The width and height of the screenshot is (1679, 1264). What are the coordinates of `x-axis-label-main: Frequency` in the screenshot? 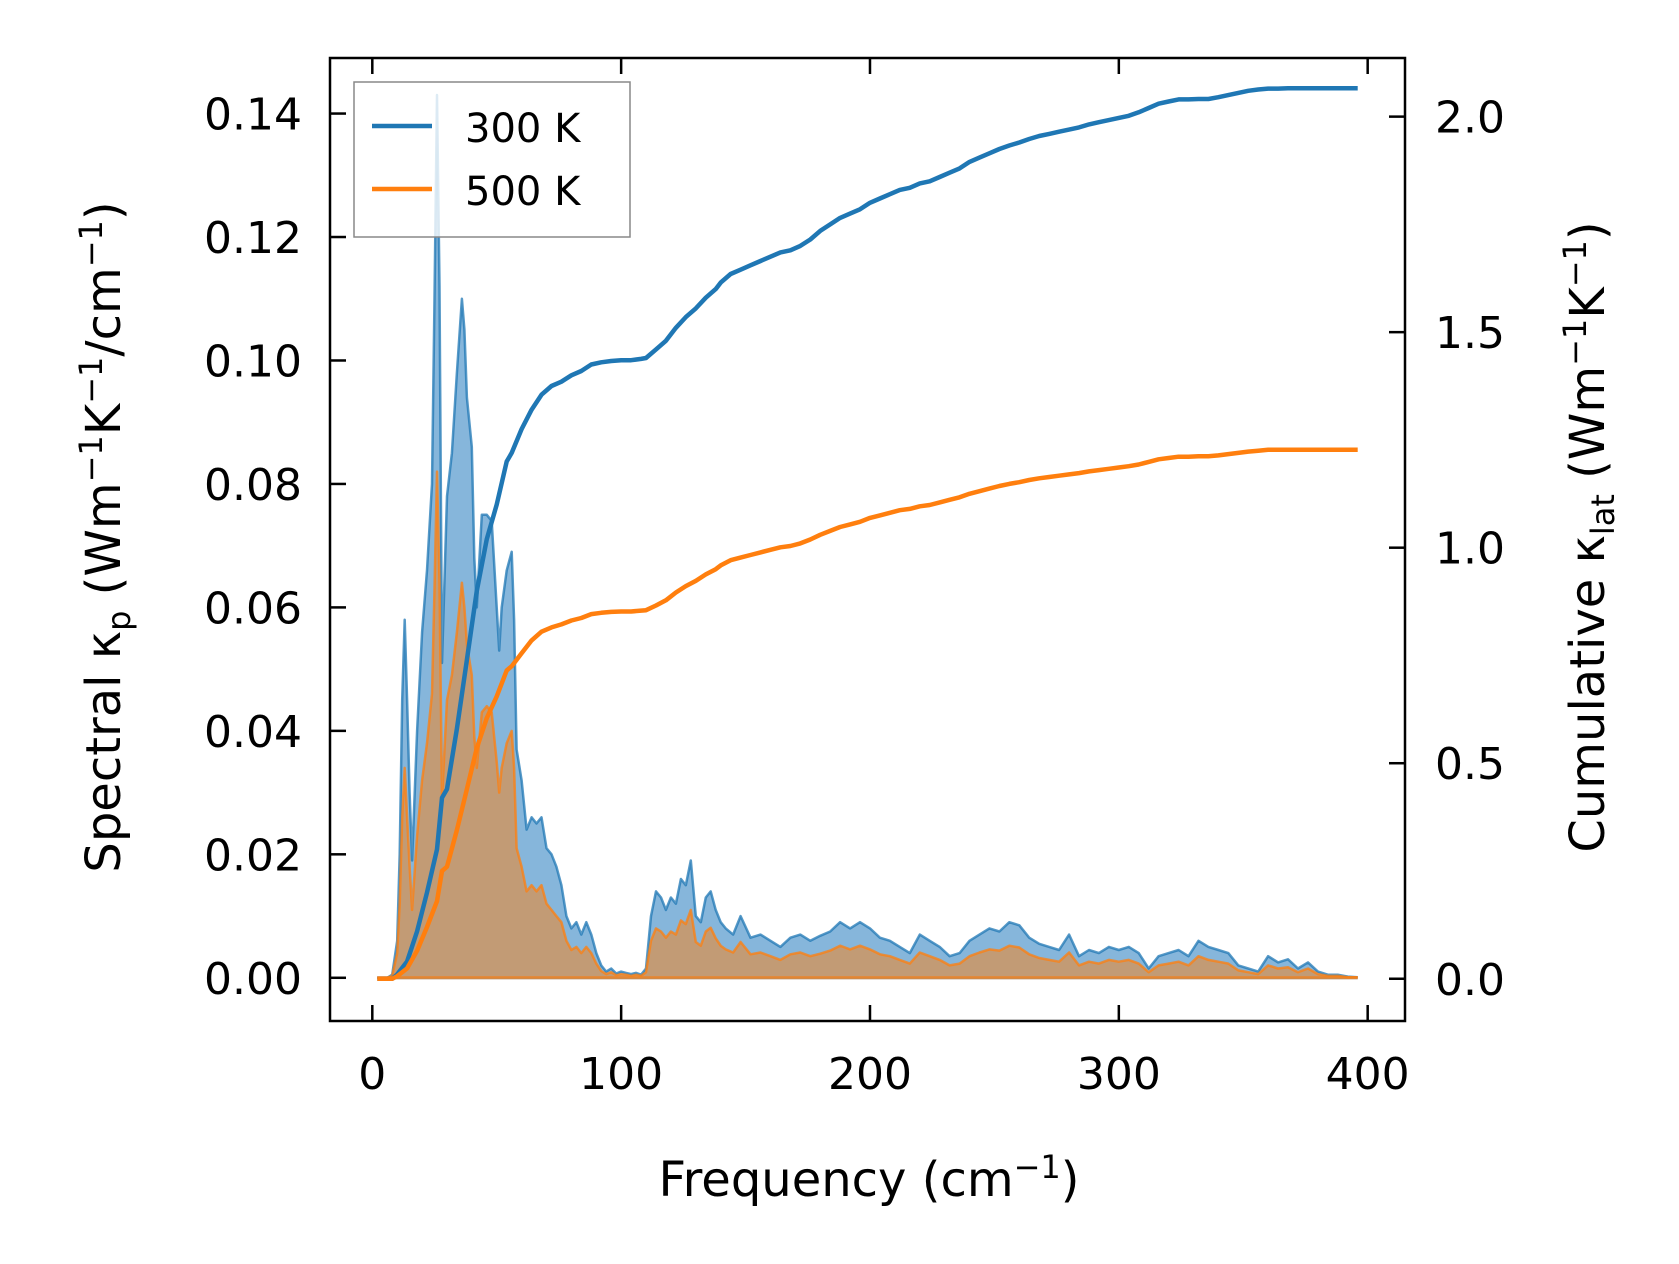 It's located at (782, 1180).